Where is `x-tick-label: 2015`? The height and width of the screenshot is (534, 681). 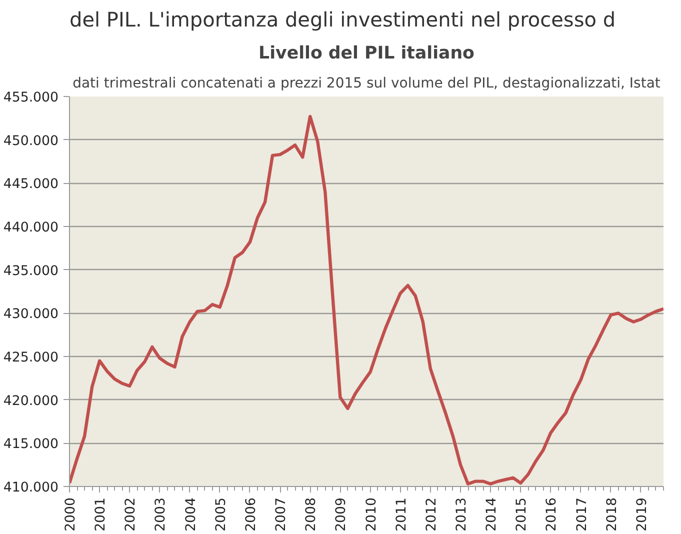
x-tick-label: 2015 is located at coordinates (522, 514).